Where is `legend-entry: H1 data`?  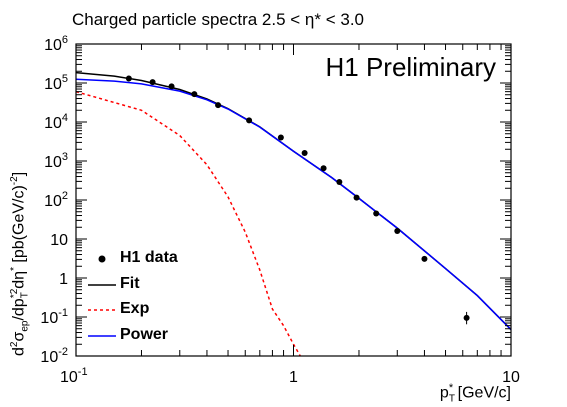 legend-entry: H1 data is located at coordinates (158, 261).